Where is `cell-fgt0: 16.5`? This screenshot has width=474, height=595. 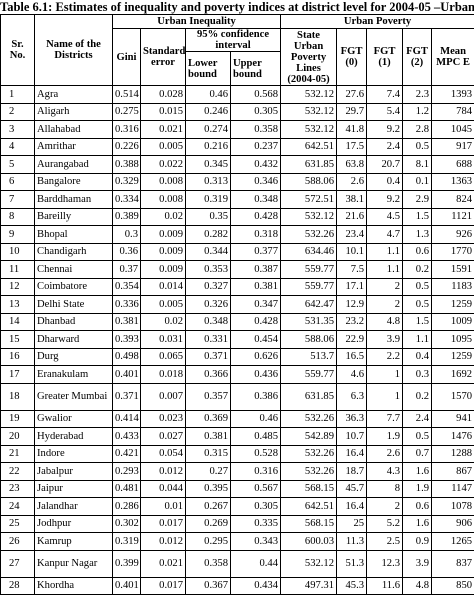 cell-fgt0: 16.5 is located at coordinates (352, 357).